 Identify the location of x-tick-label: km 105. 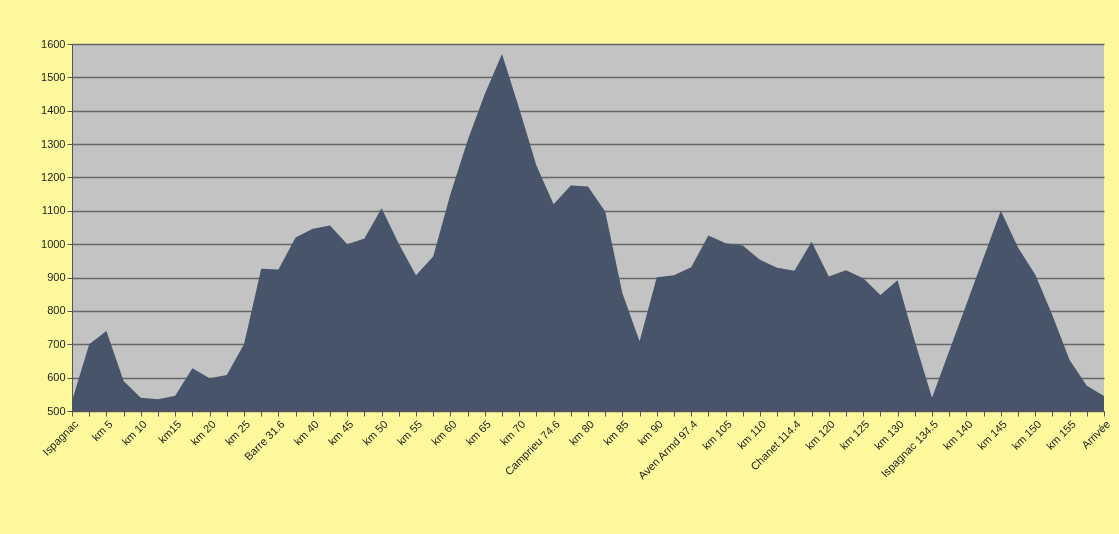
(716, 434).